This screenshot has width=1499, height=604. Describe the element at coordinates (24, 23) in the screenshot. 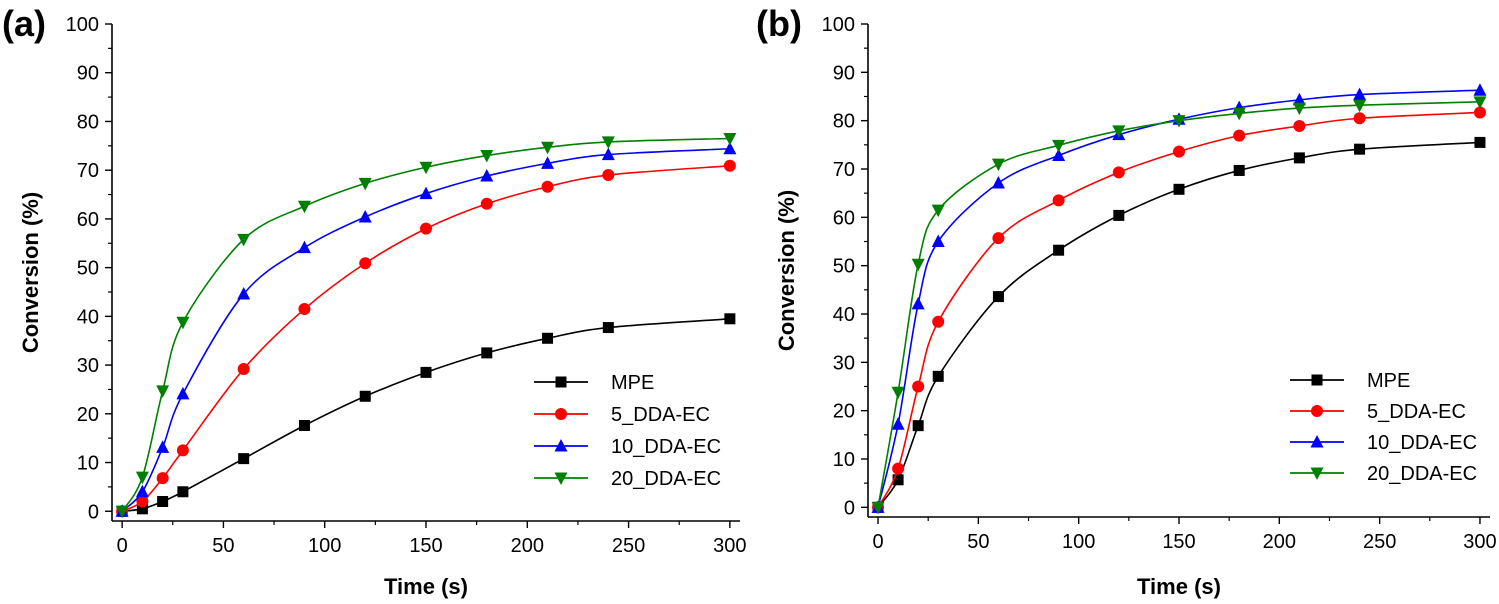

I see `panel-label: (a)` at that location.